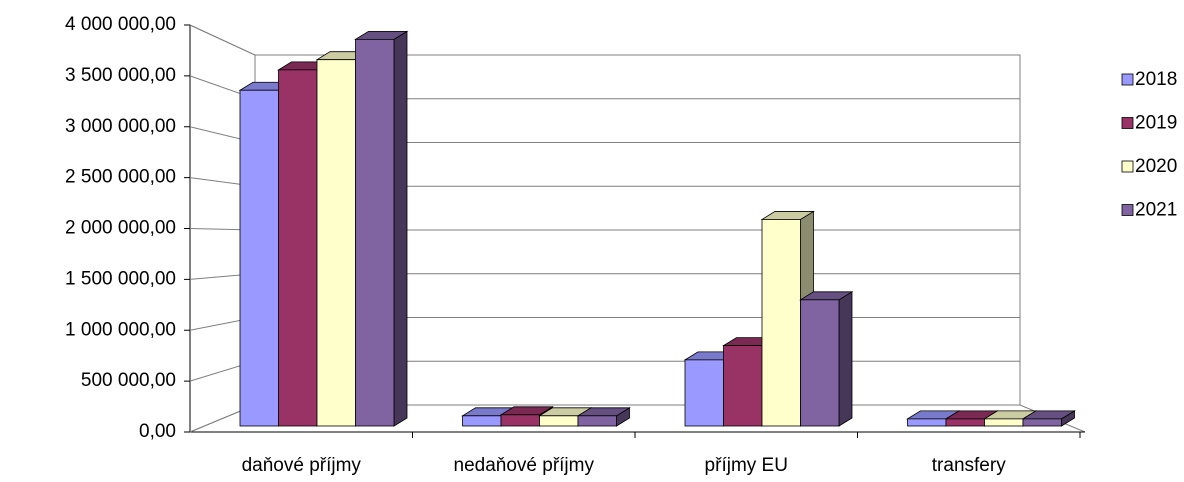 The image size is (1184, 482). Describe the element at coordinates (524, 465) in the screenshot. I see `x-tick-label: nedaňové příjmy` at that location.